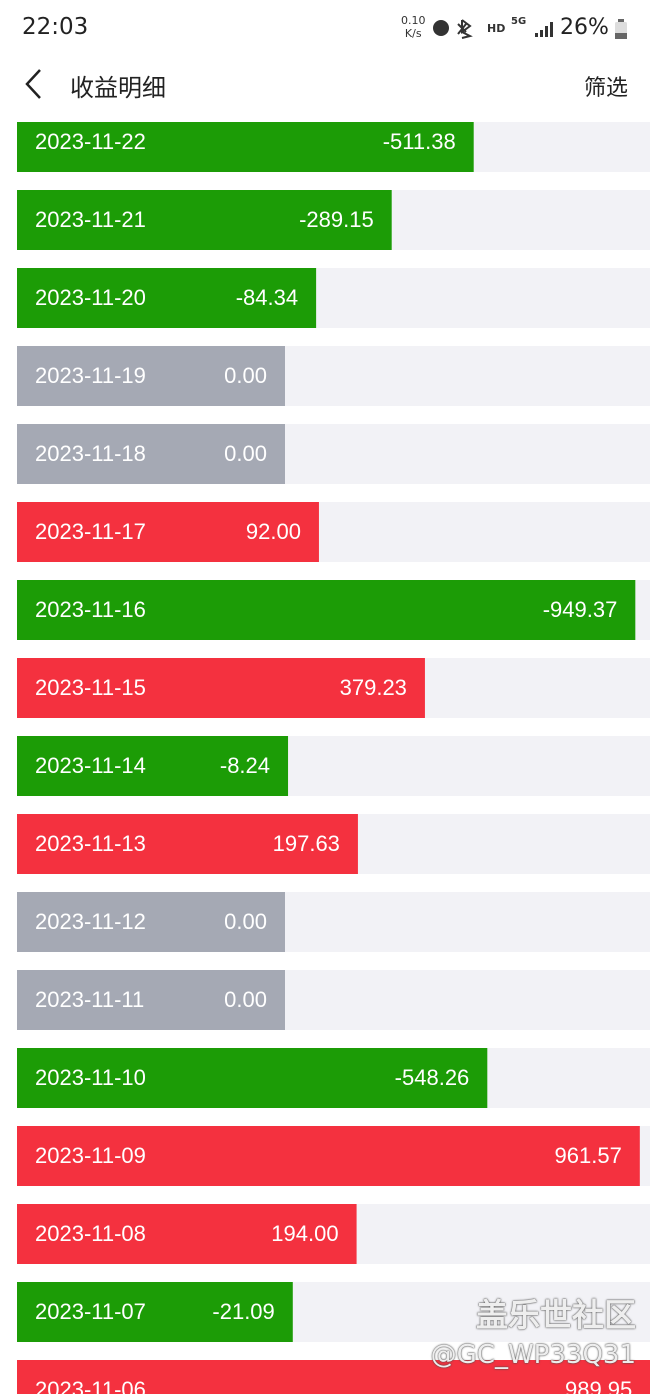 The width and height of the screenshot is (650, 1394). What do you see at coordinates (621, 29) in the screenshot?
I see `battery-icon` at bounding box center [621, 29].